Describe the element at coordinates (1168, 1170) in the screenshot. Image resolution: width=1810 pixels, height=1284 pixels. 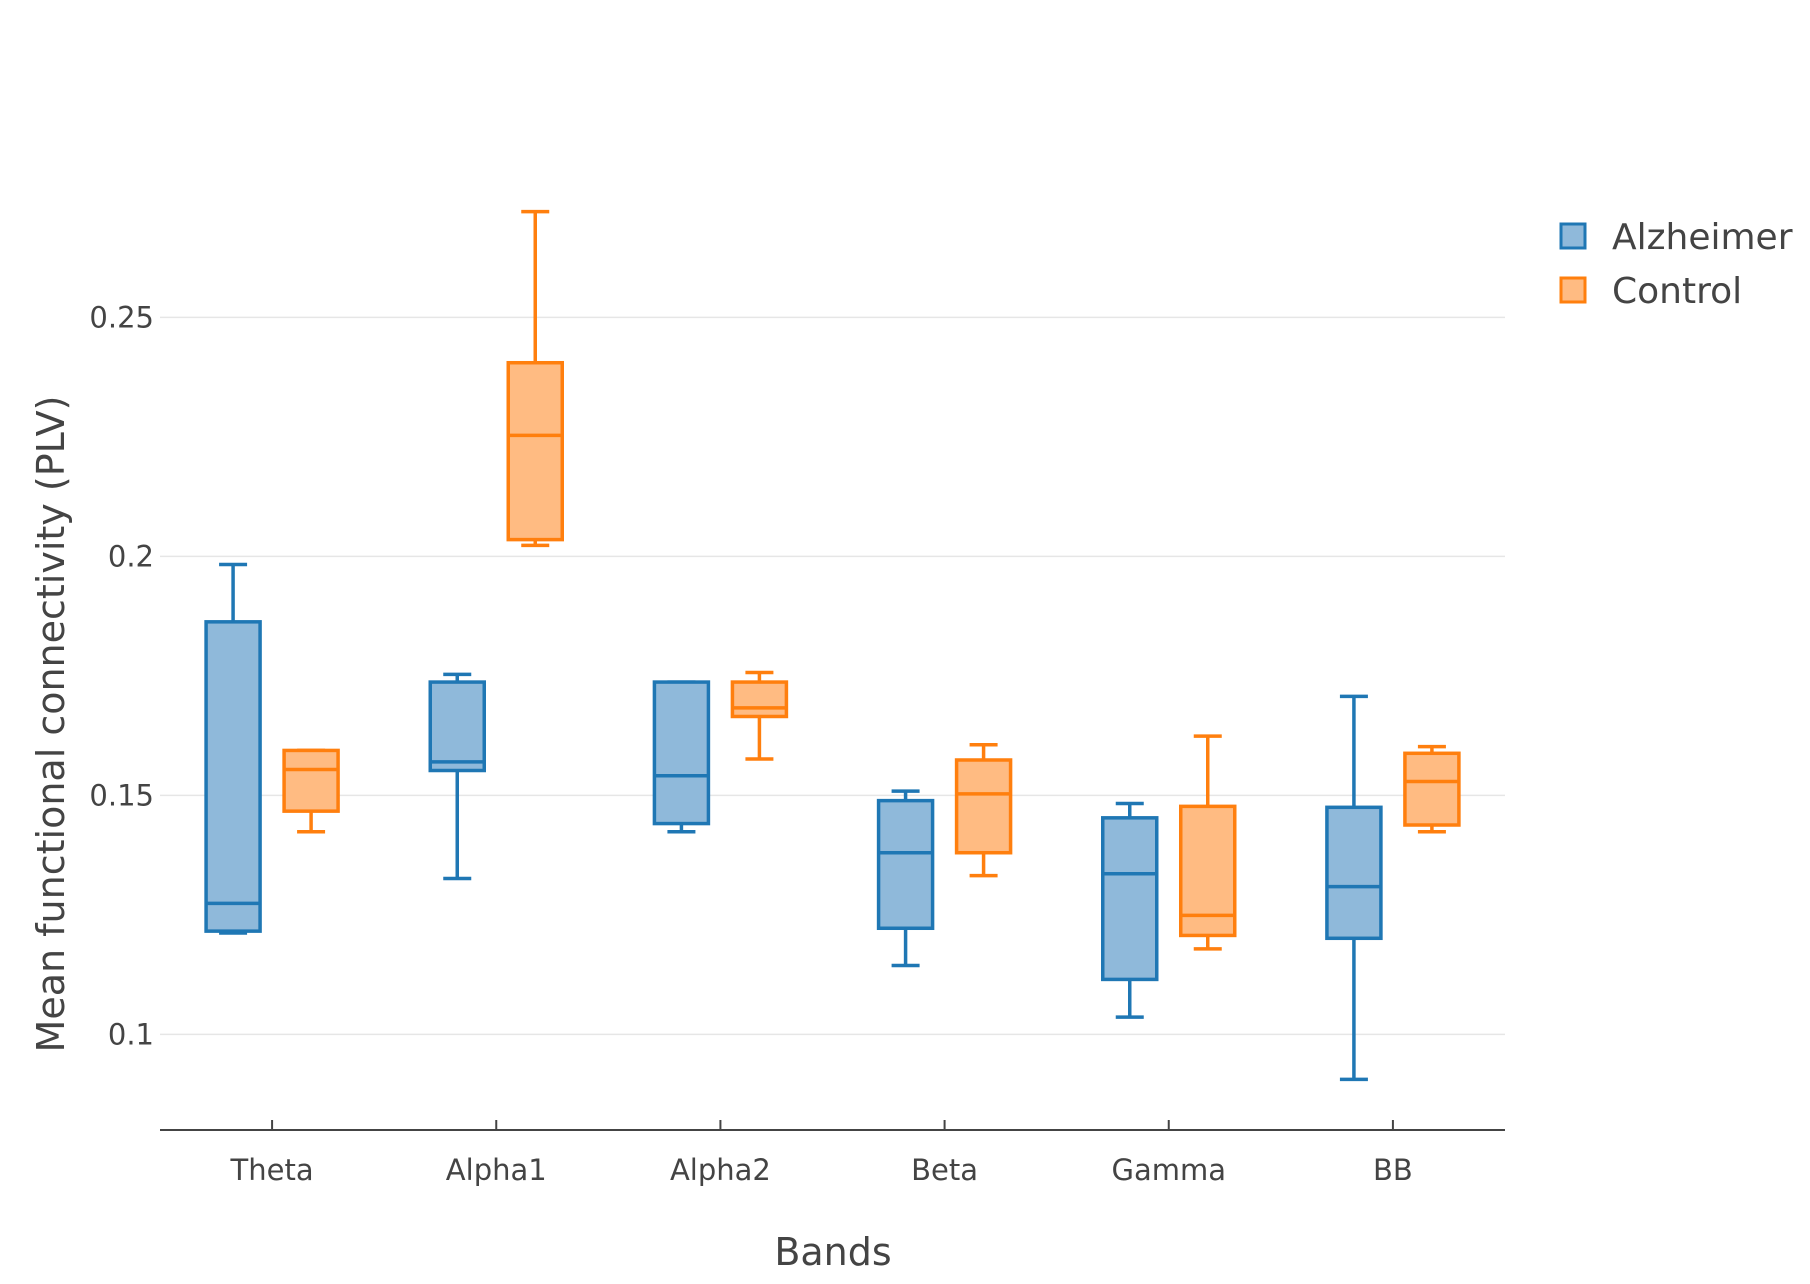
I see `x-tick-label: Gamma` at that location.